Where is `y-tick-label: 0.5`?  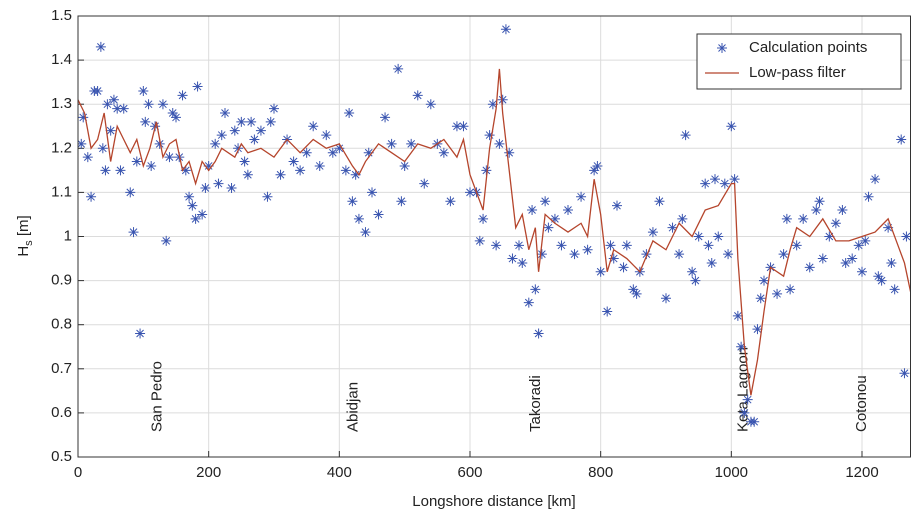
y-tick-label: 0.5 is located at coordinates (61, 456).